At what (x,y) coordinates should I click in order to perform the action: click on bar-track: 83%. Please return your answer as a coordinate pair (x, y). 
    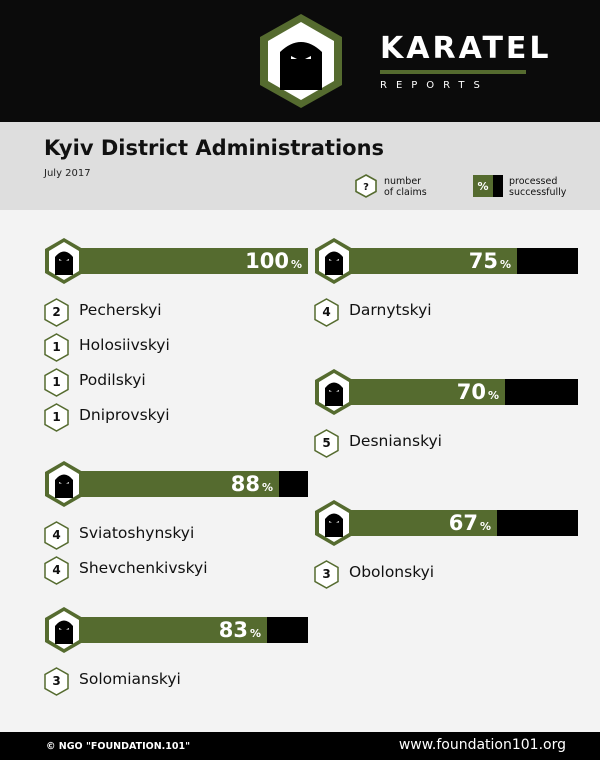
    Looking at the image, I should click on (186, 630).